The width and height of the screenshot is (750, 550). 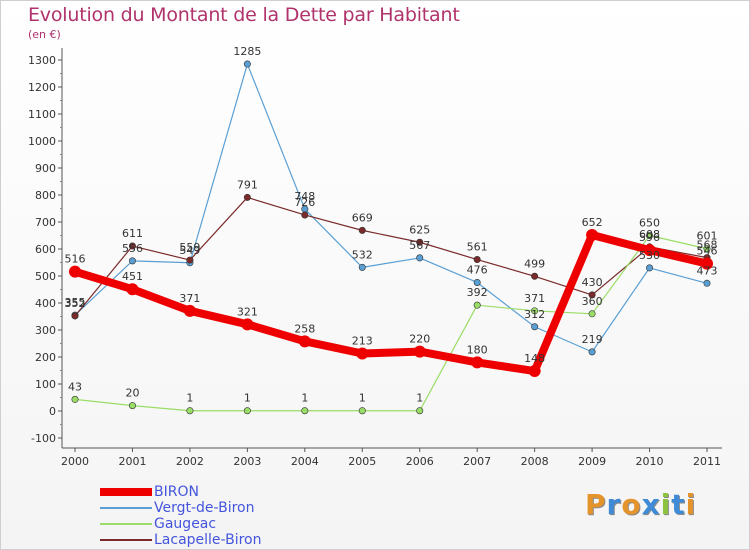 I want to click on logo-letter: P, so click(x=596, y=504).